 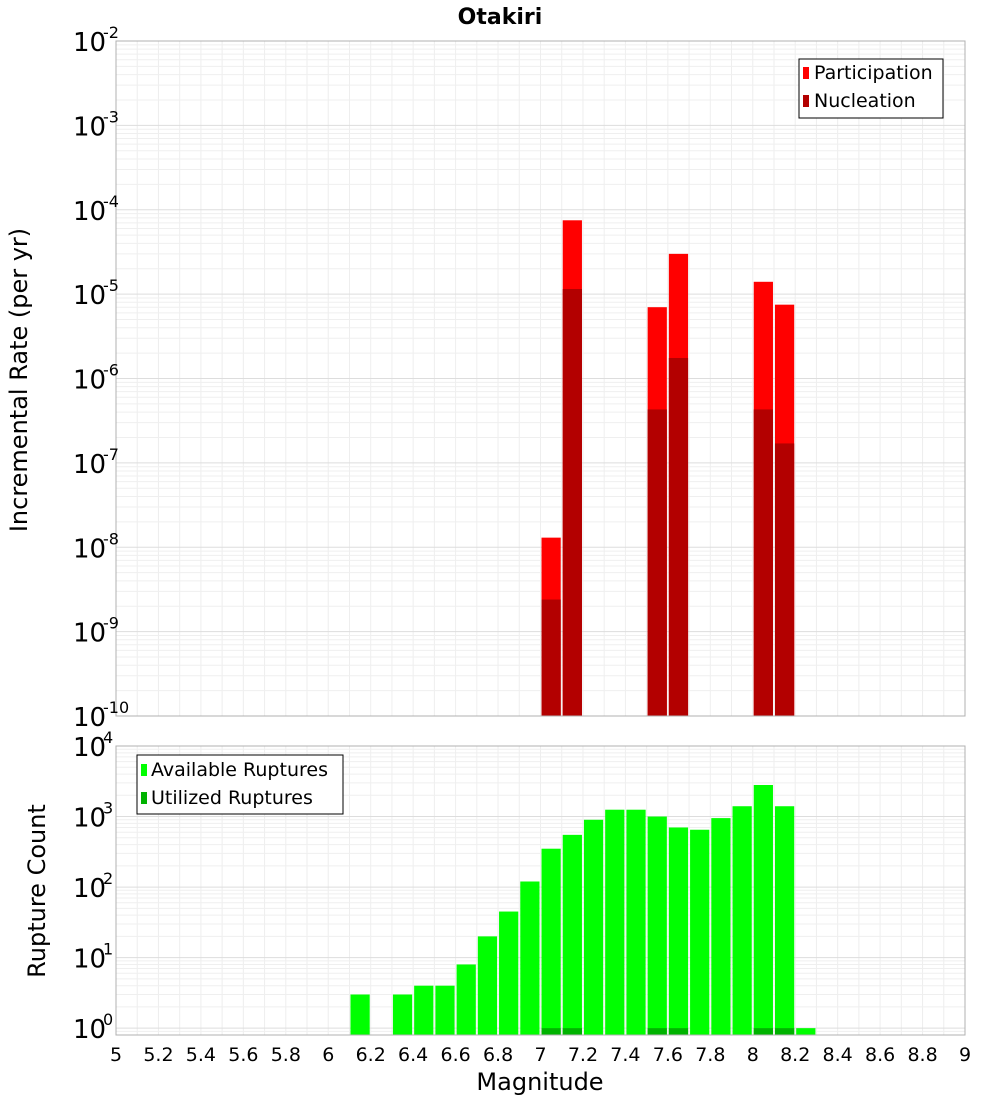 I want to click on top-y-axis-label: Incremental Rate (per yr), so click(x=19, y=380).